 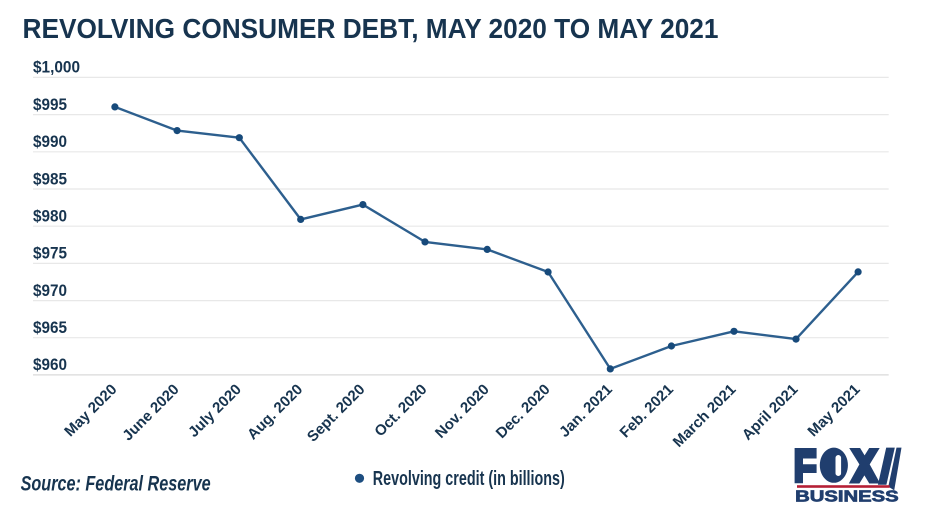 I want to click on svg-text: $1,000, so click(x=56, y=67).